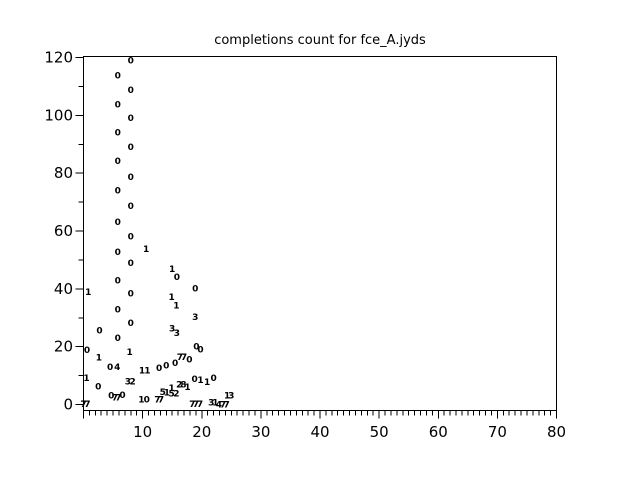  Describe the element at coordinates (320, 40) in the screenshot. I see `chart-title: completions count for fce_A.jyds` at that location.